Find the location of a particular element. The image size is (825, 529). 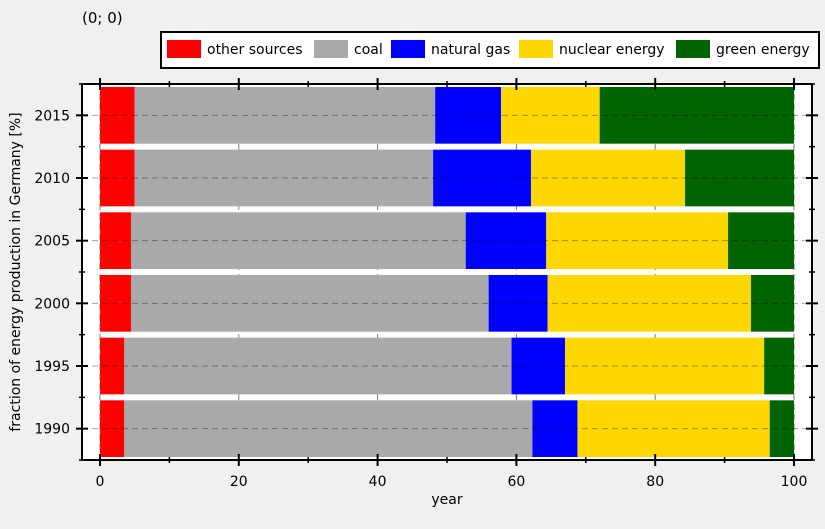

legend-swatch-natural-gas is located at coordinates (408, 49).